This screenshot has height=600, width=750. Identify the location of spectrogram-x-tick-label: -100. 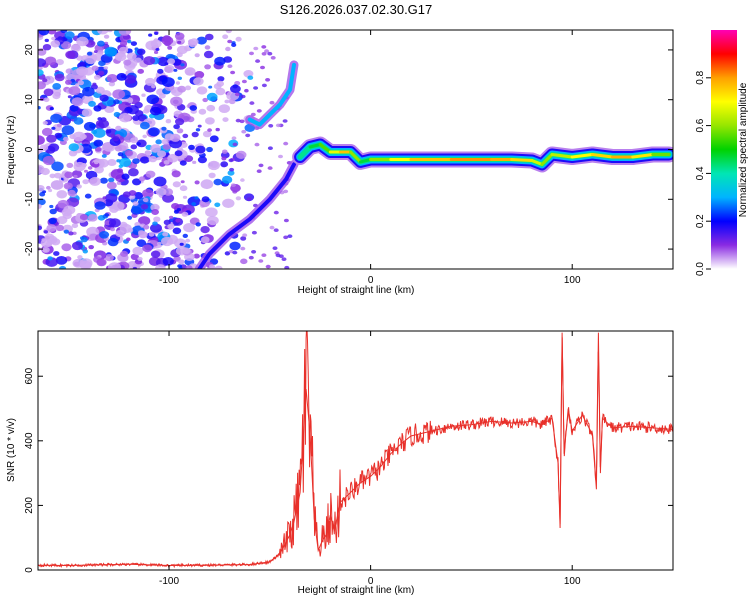
(169, 280).